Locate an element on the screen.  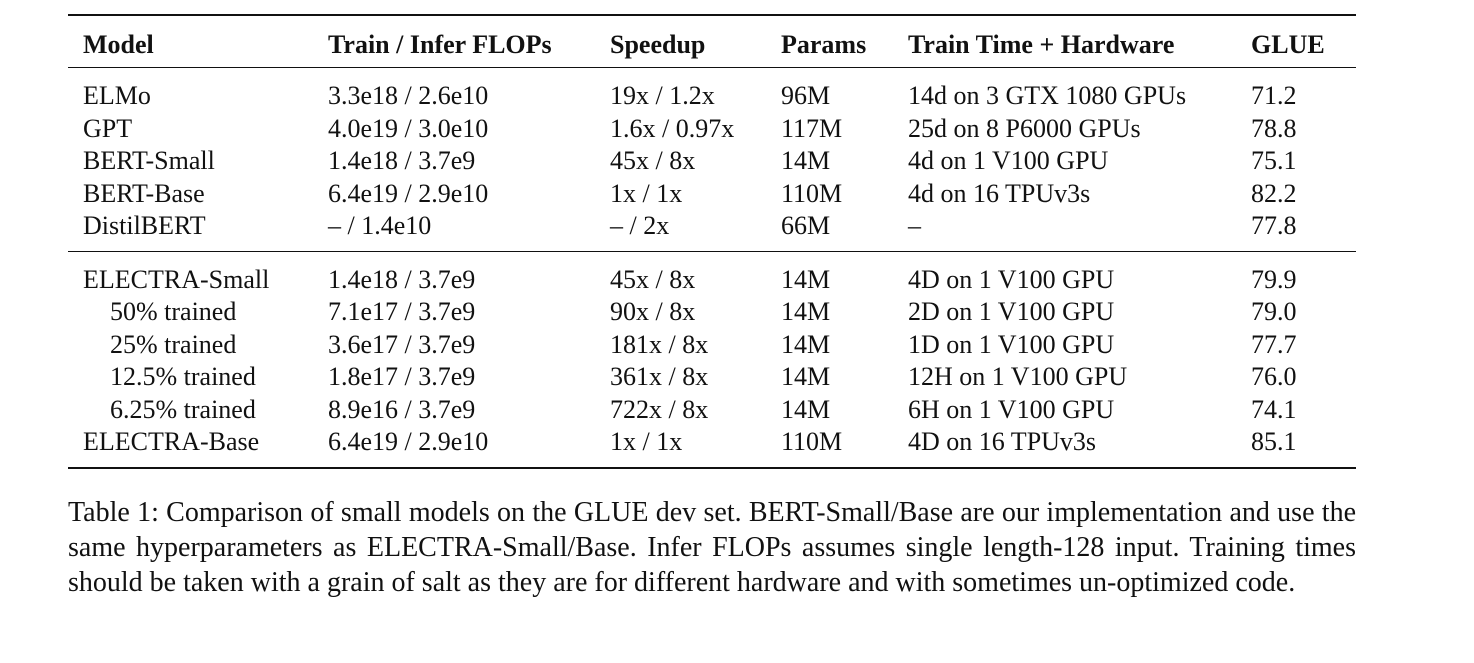
cell-flops: 8.9e16 / 3.7e9 is located at coordinates (402, 409).